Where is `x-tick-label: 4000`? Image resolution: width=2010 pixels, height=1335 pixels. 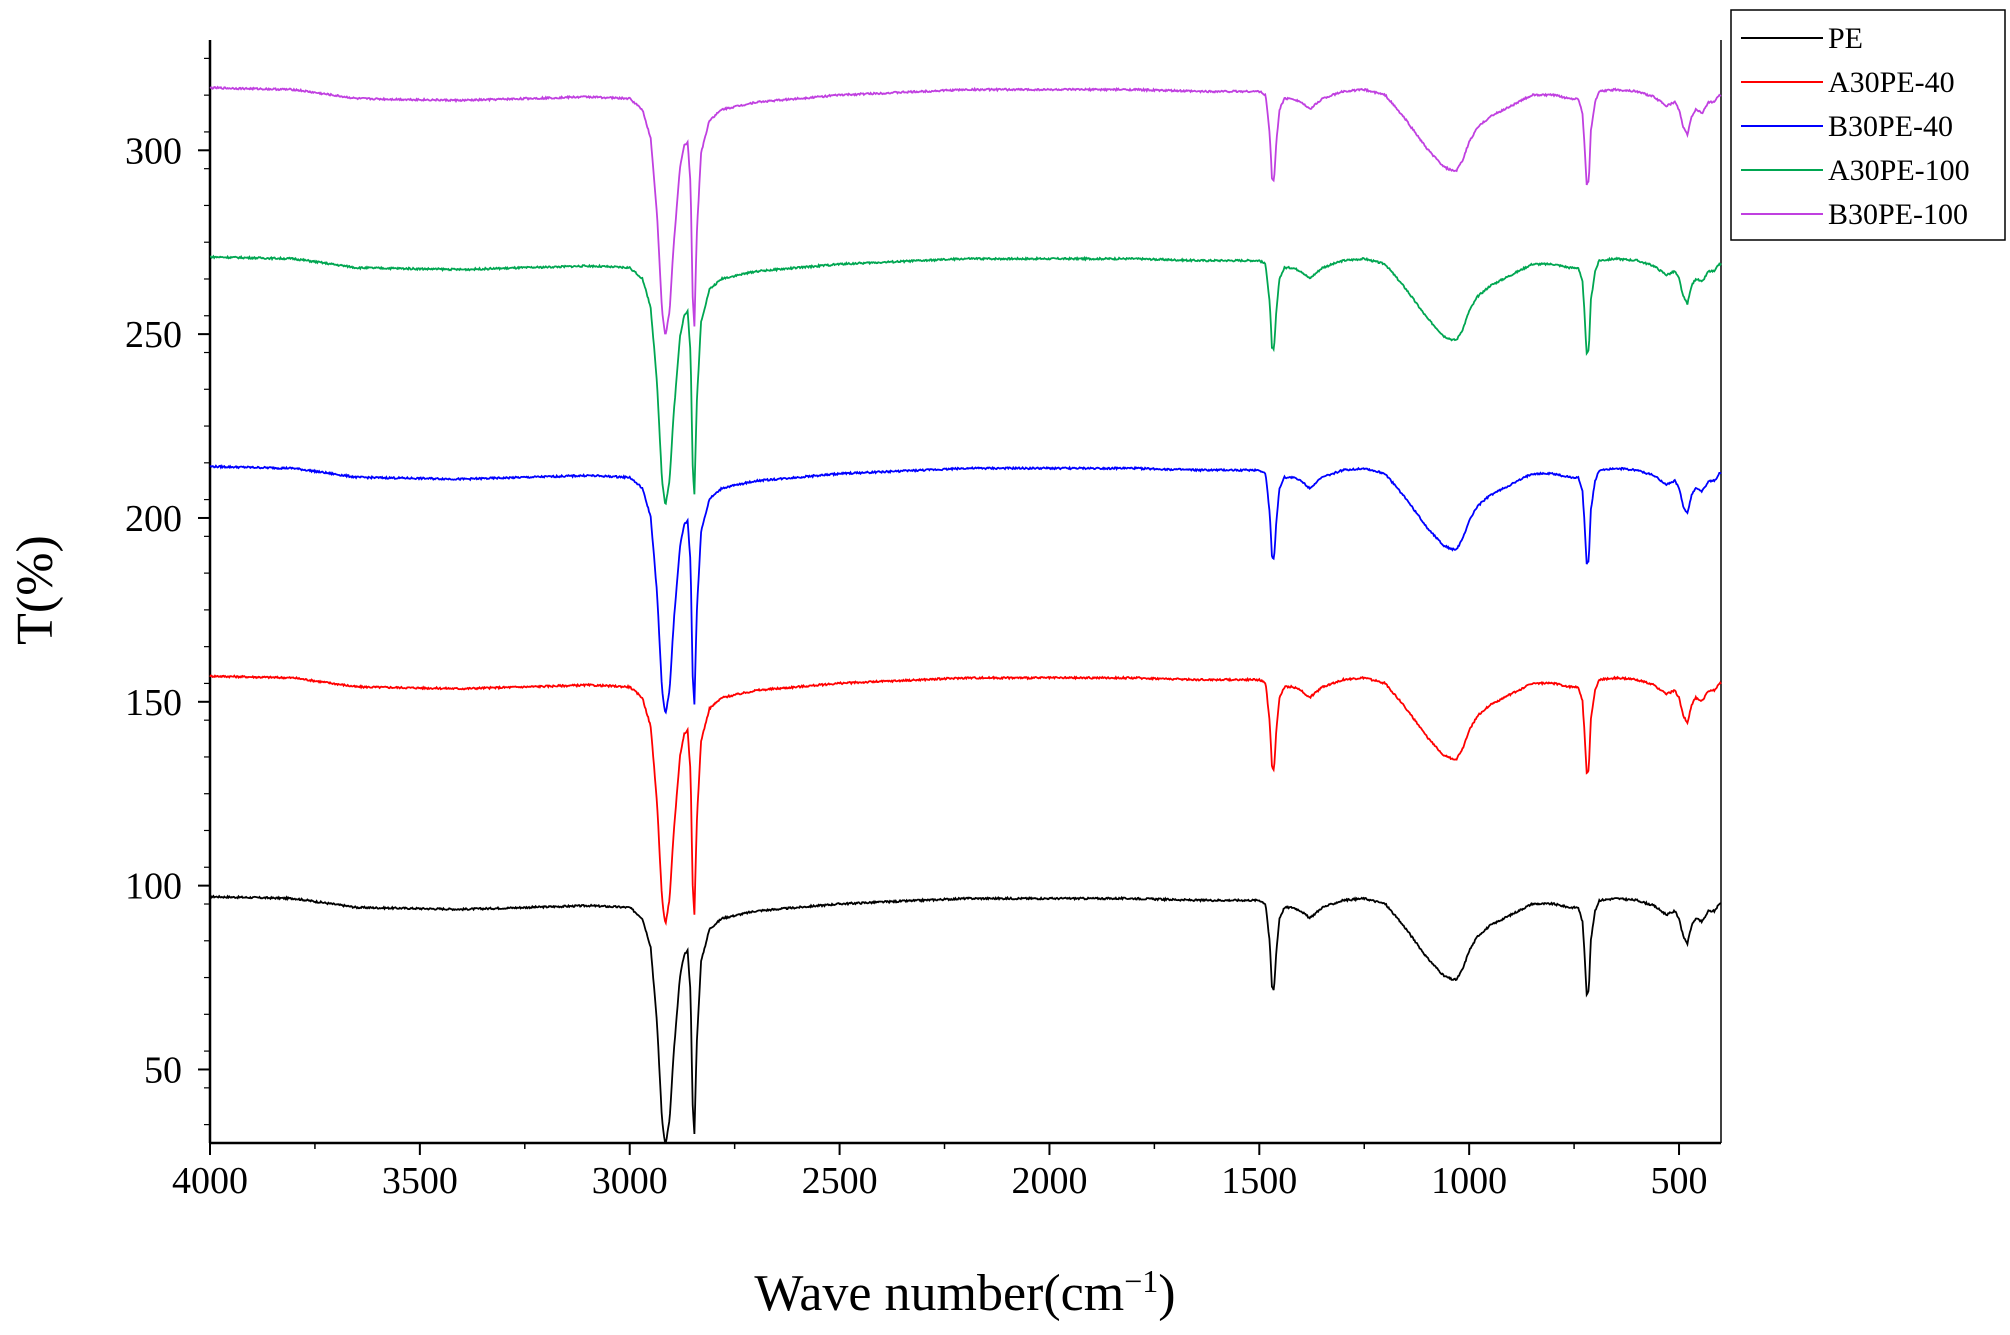
x-tick-label: 4000 is located at coordinates (210, 1181).